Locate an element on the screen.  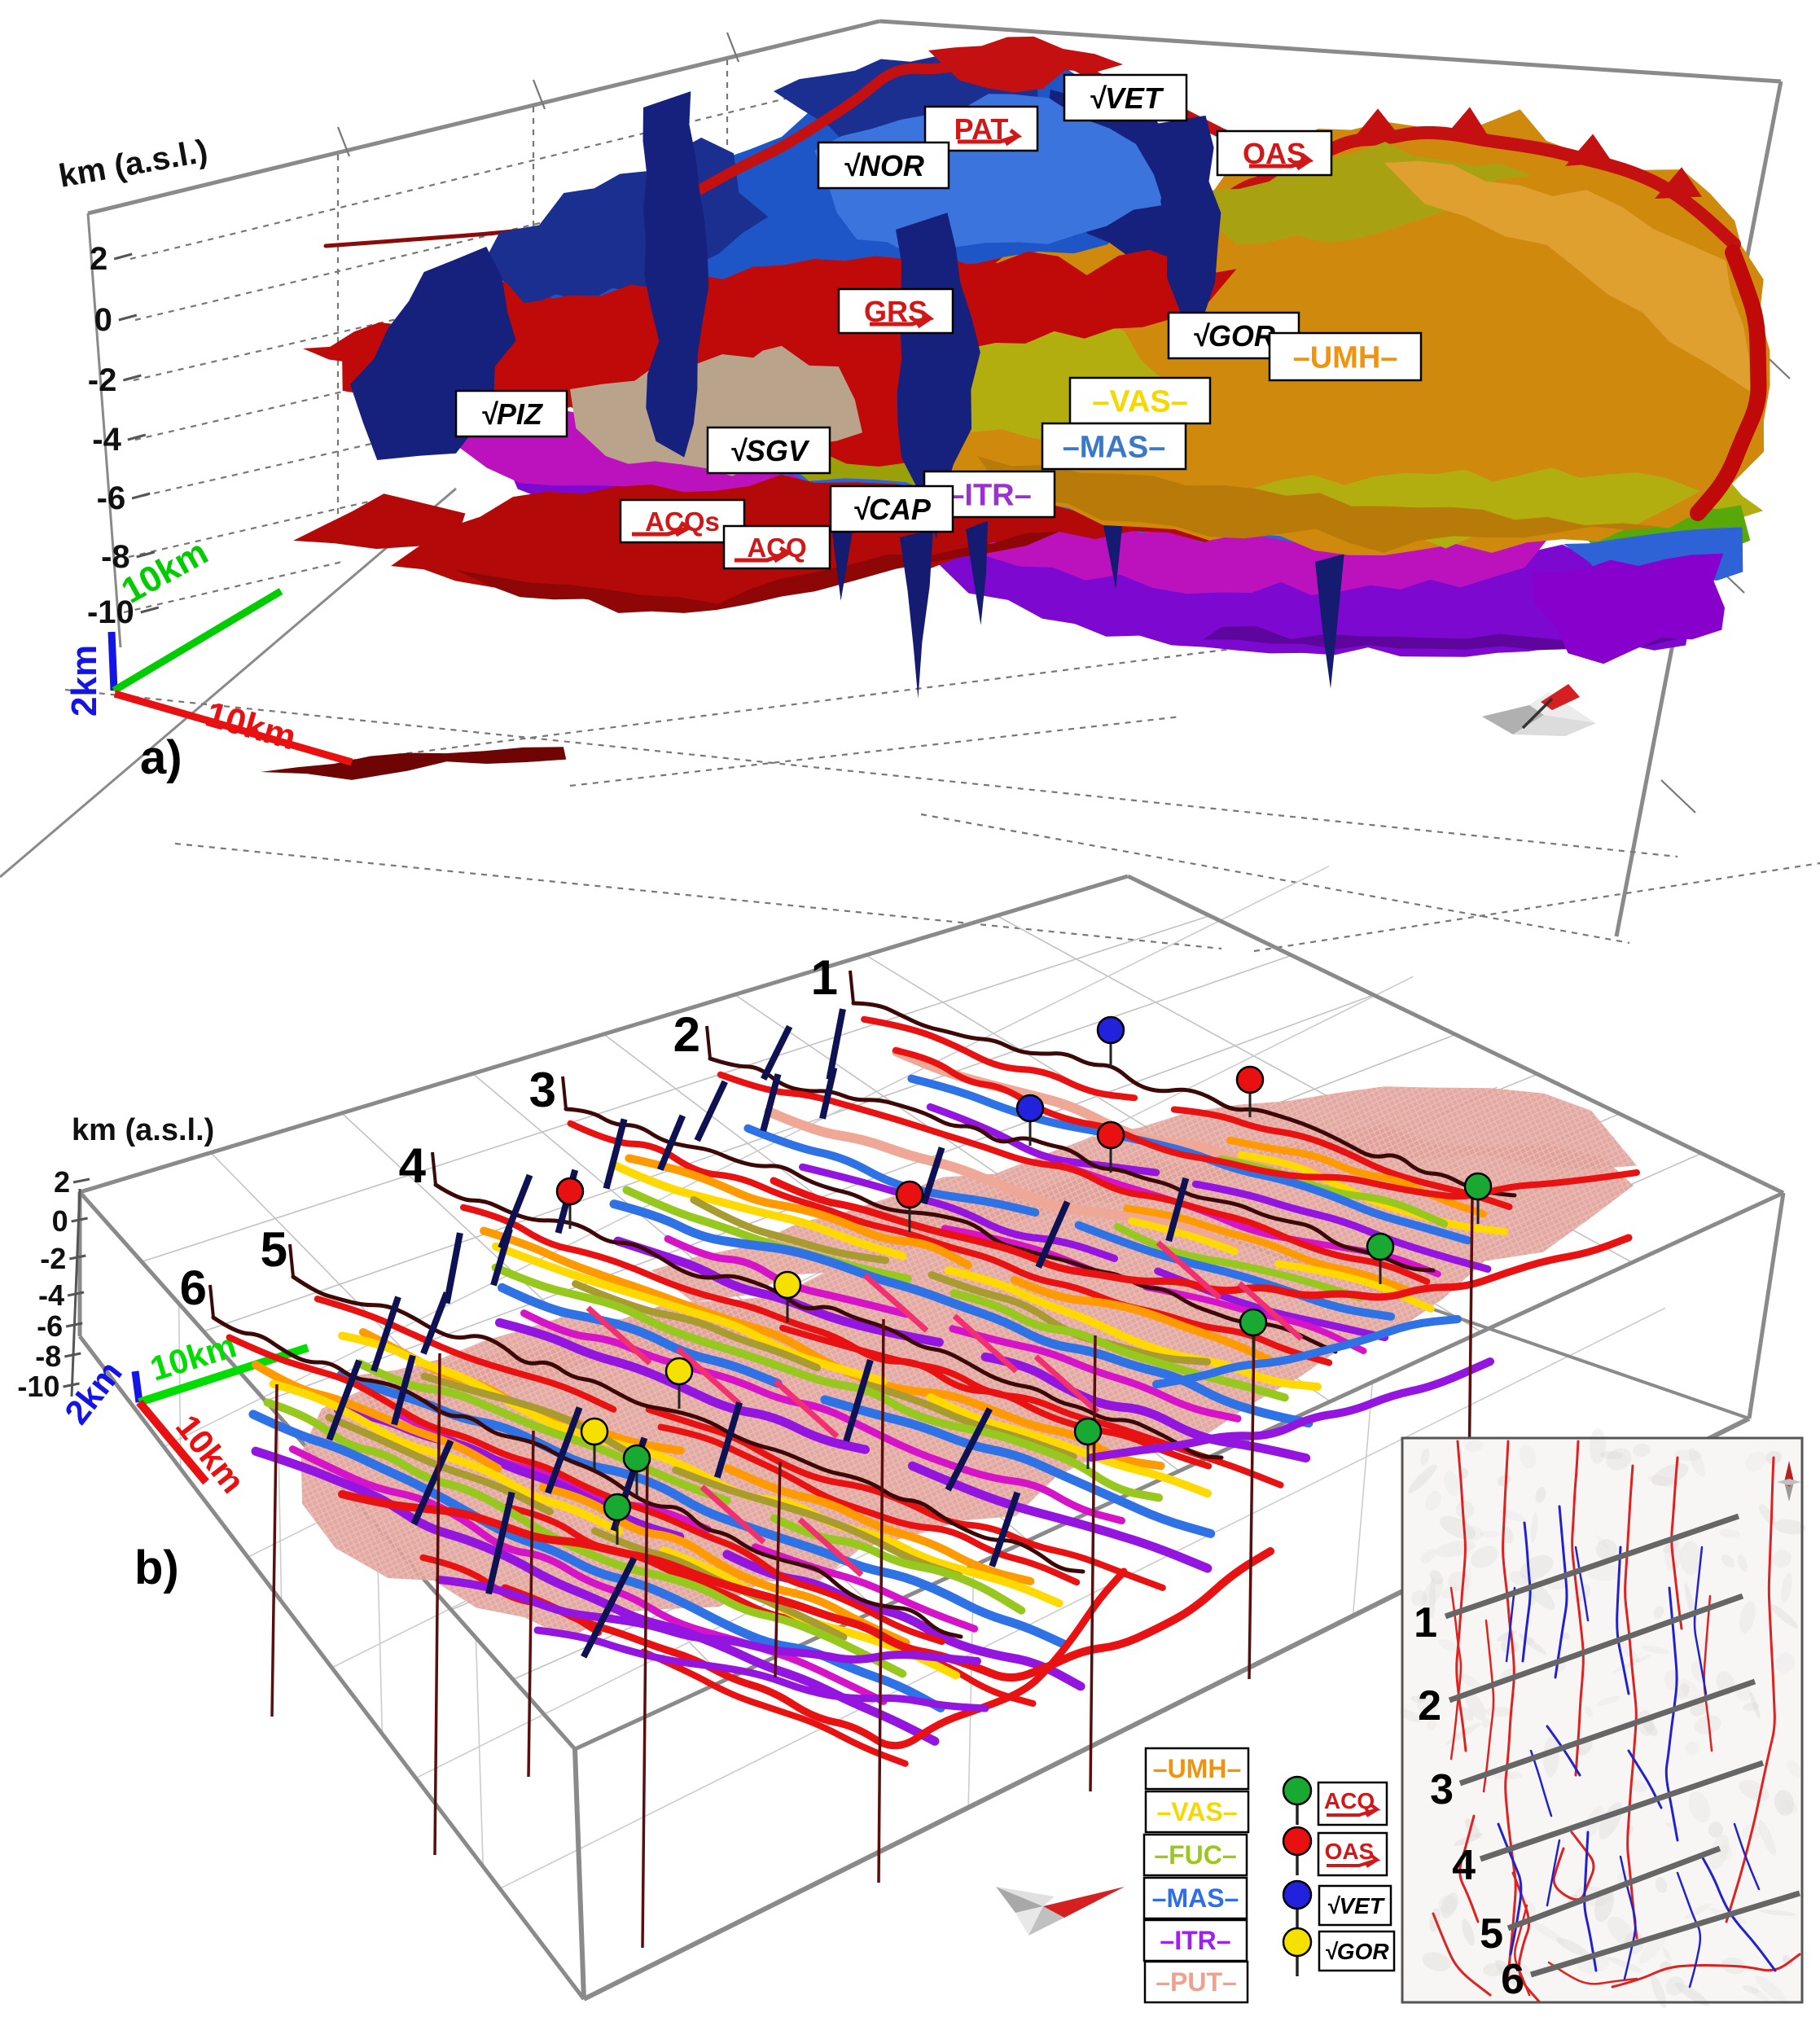
svg-text: –PUT– is located at coordinates (1196, 1982).